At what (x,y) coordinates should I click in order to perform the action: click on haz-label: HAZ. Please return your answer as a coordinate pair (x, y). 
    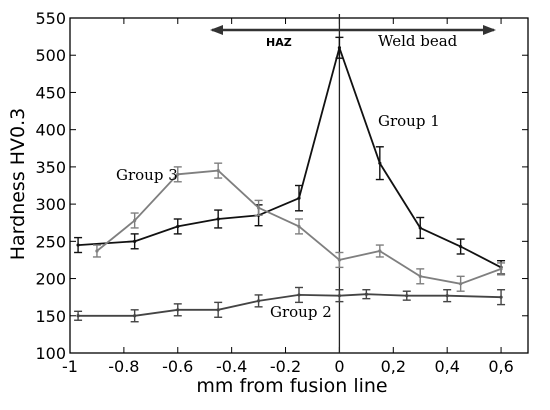
    Looking at the image, I should click on (279, 42).